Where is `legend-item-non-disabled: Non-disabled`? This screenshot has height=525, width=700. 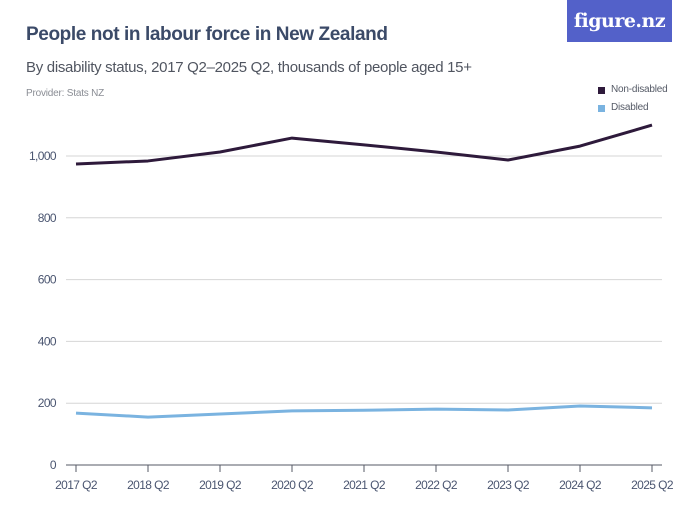
legend-item-non-disabled: Non-disabled is located at coordinates (633, 89).